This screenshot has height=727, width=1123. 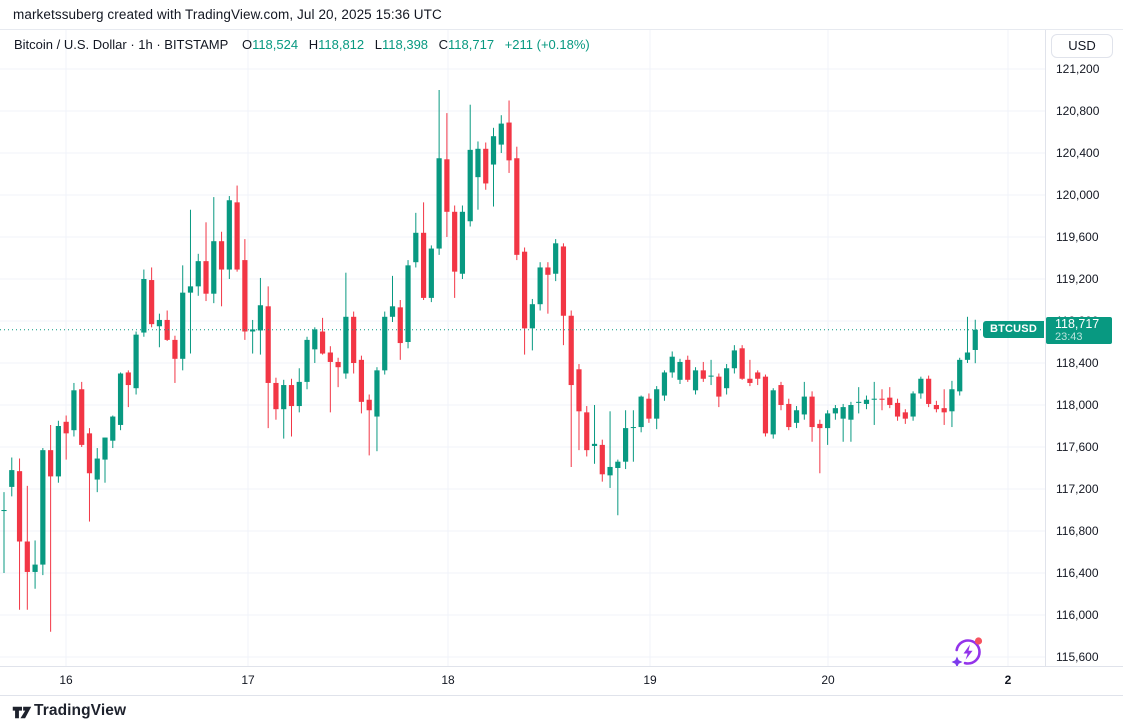 I want to click on price-tick-label: 119,200, so click(x=1077, y=278).